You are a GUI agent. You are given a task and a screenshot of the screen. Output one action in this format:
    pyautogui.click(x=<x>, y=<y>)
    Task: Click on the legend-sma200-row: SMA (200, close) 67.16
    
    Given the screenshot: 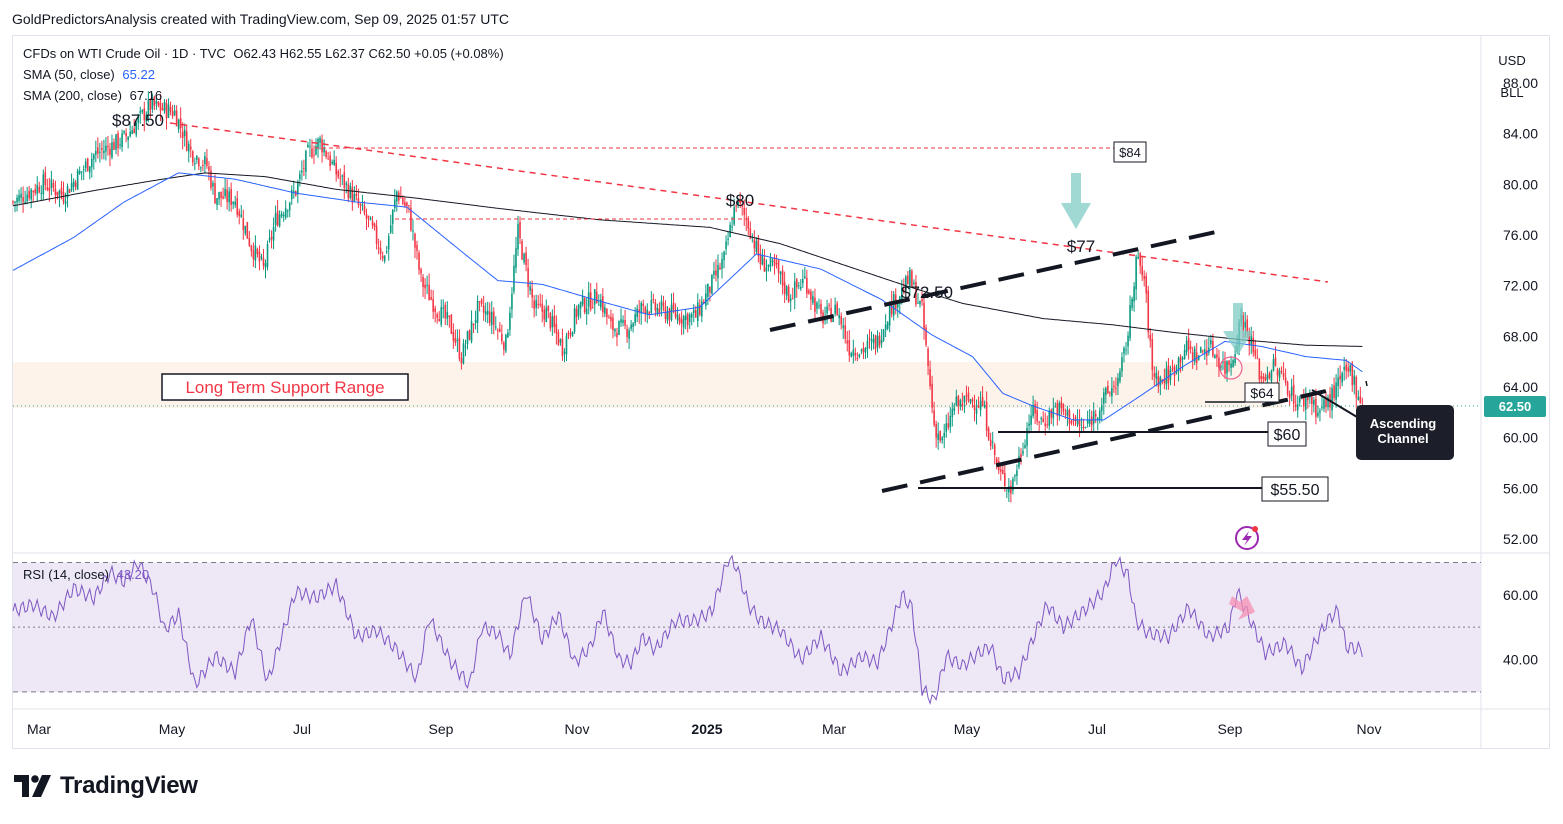 What is the action you would take?
    pyautogui.click(x=92, y=95)
    